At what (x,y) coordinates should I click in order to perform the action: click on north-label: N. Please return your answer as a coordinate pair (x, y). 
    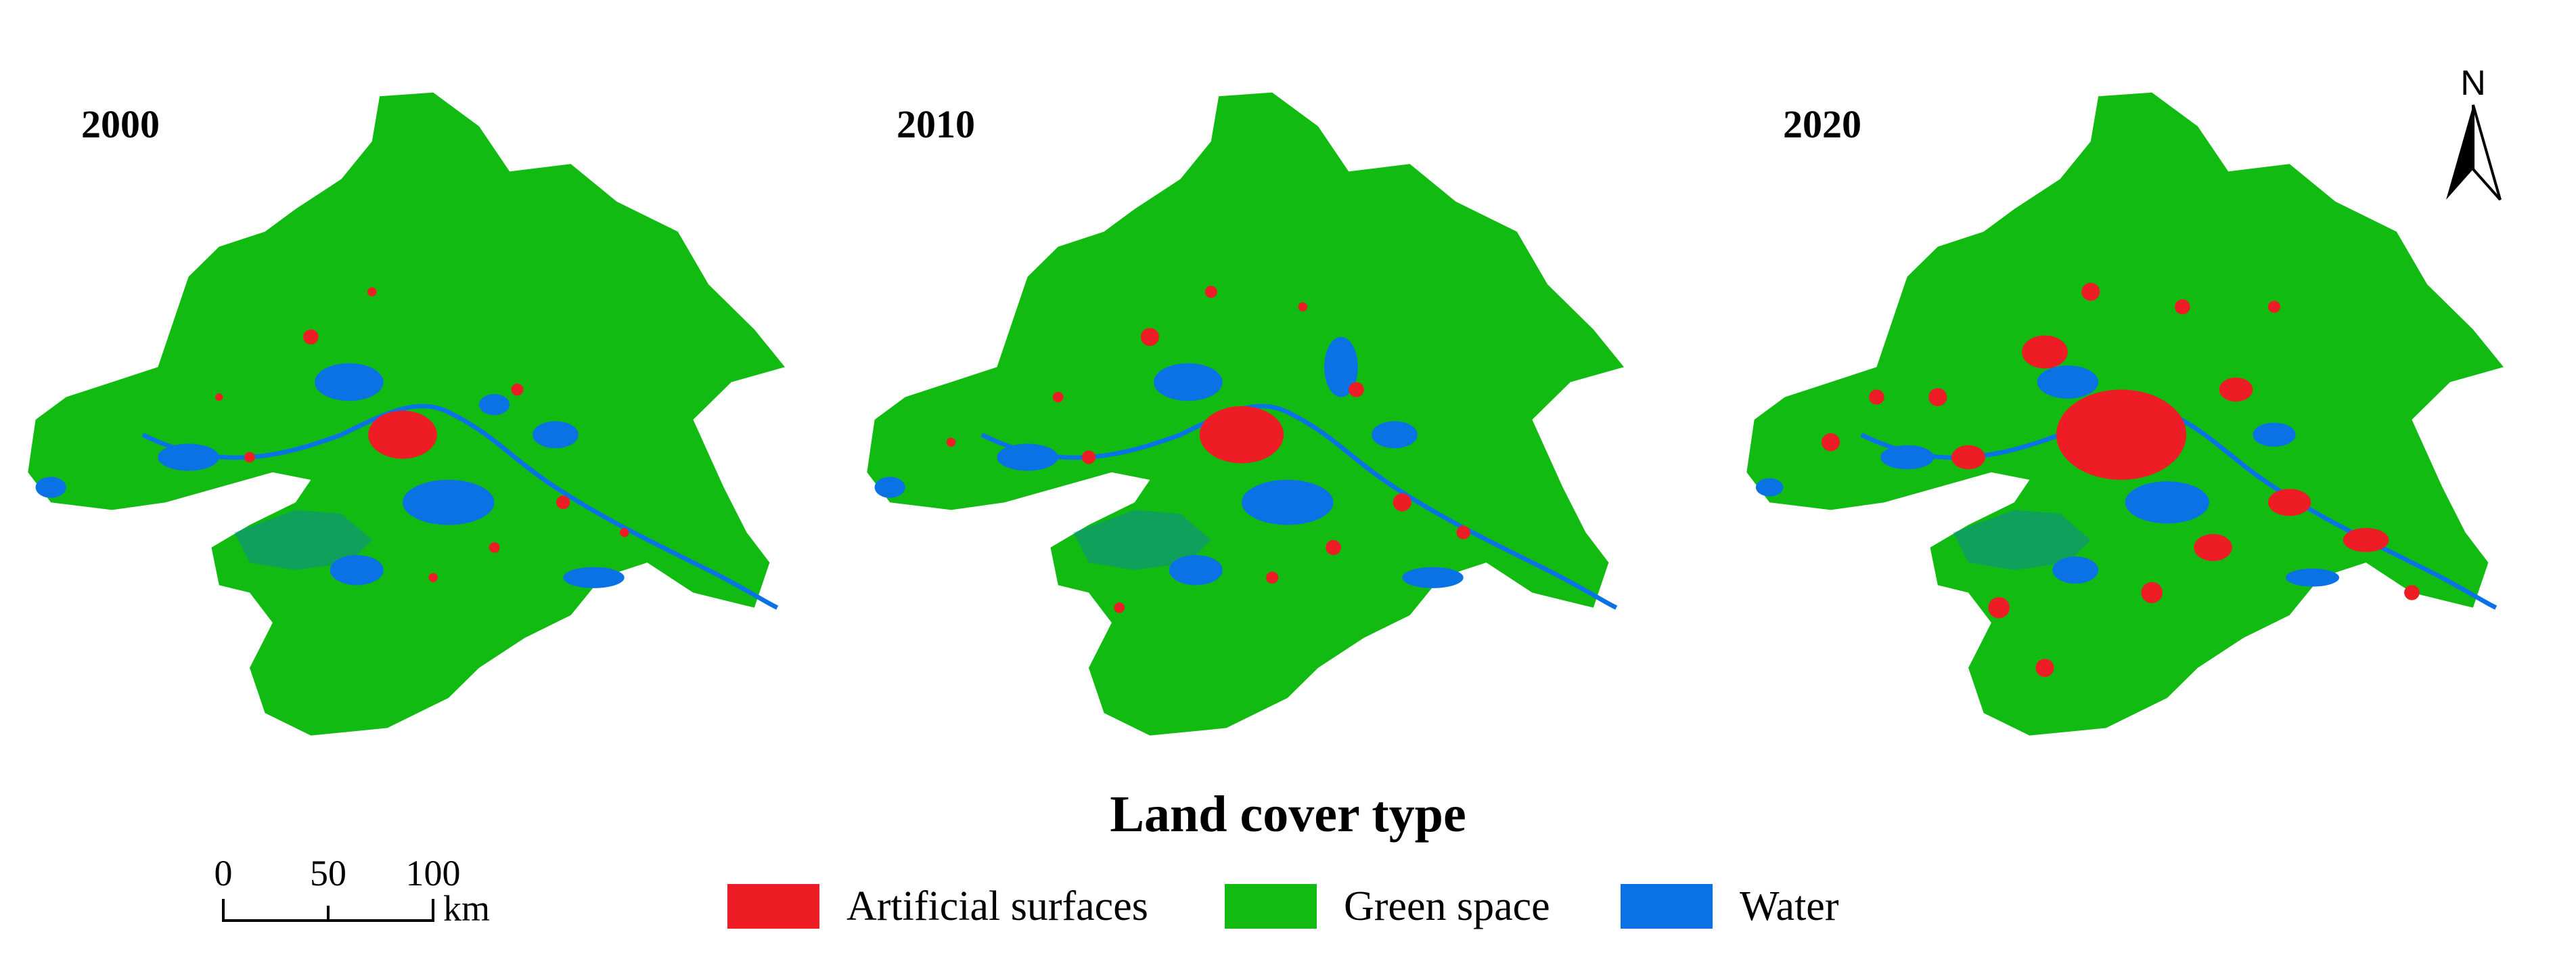
    Looking at the image, I should click on (2473, 83).